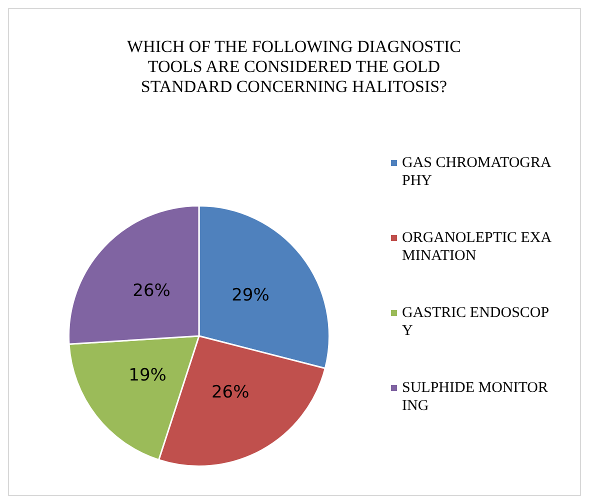 This screenshot has width=589, height=504. What do you see at coordinates (476, 322) in the screenshot?
I see `legend-label: GASTRIC ENDOSCOPY` at bounding box center [476, 322].